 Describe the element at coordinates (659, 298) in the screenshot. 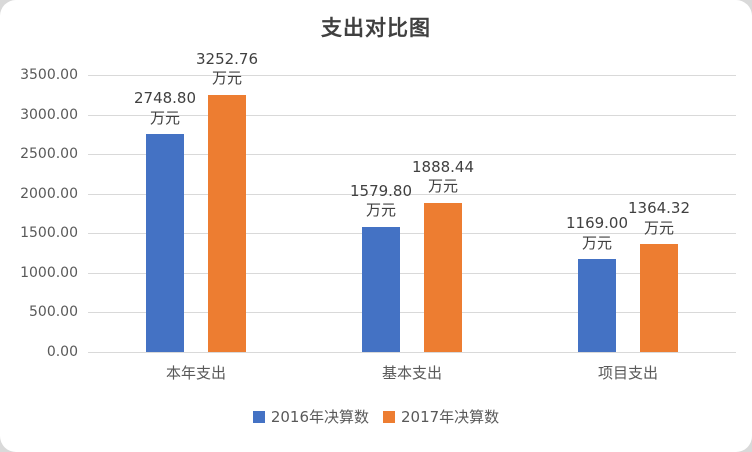

I see `bar-2017年决算数-项目支出` at that location.